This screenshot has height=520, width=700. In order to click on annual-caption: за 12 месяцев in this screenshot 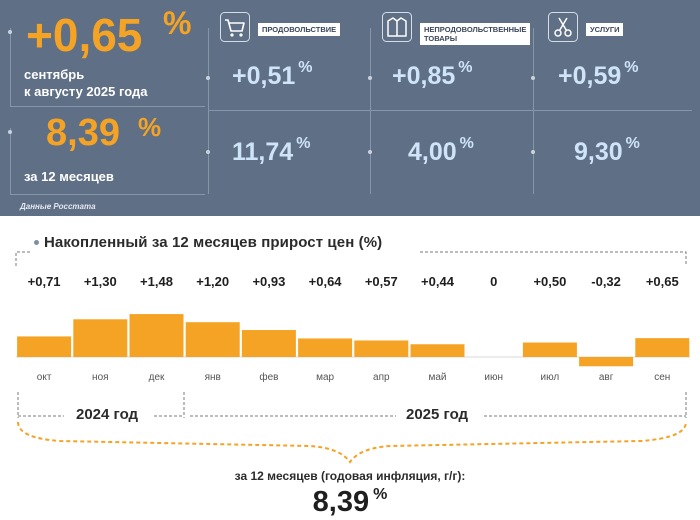, I will do `click(69, 176)`.